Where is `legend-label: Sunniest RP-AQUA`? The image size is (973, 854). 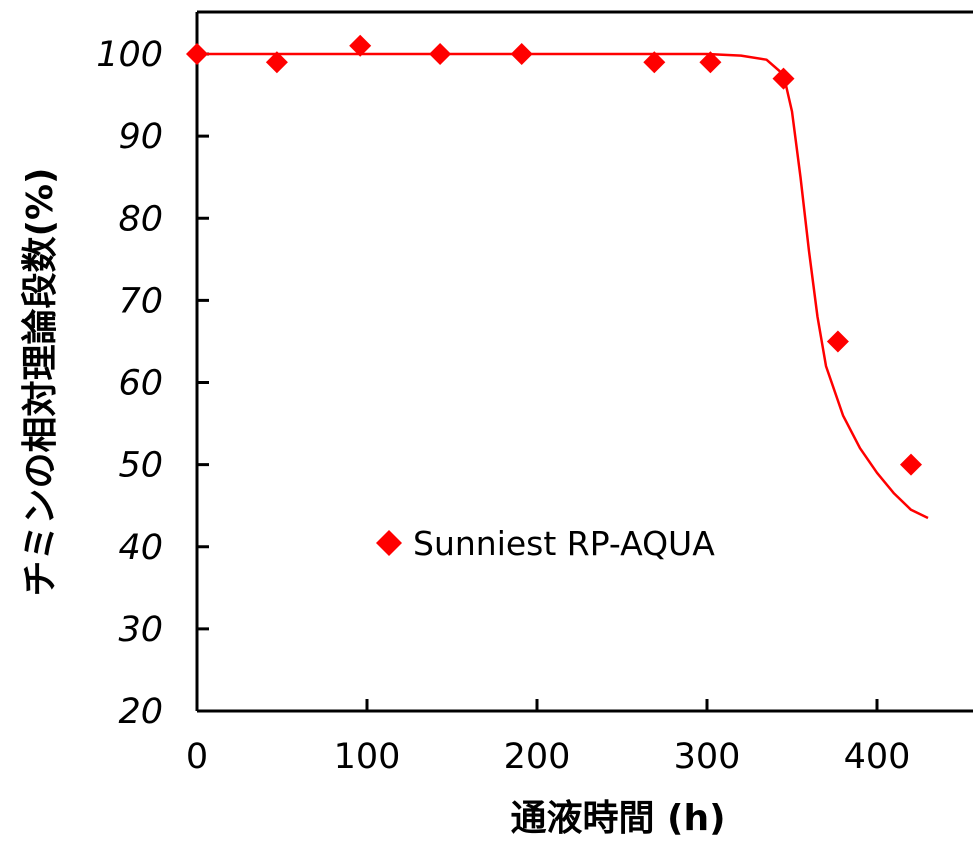
legend-label: Sunniest RP-AQUA is located at coordinates (564, 543).